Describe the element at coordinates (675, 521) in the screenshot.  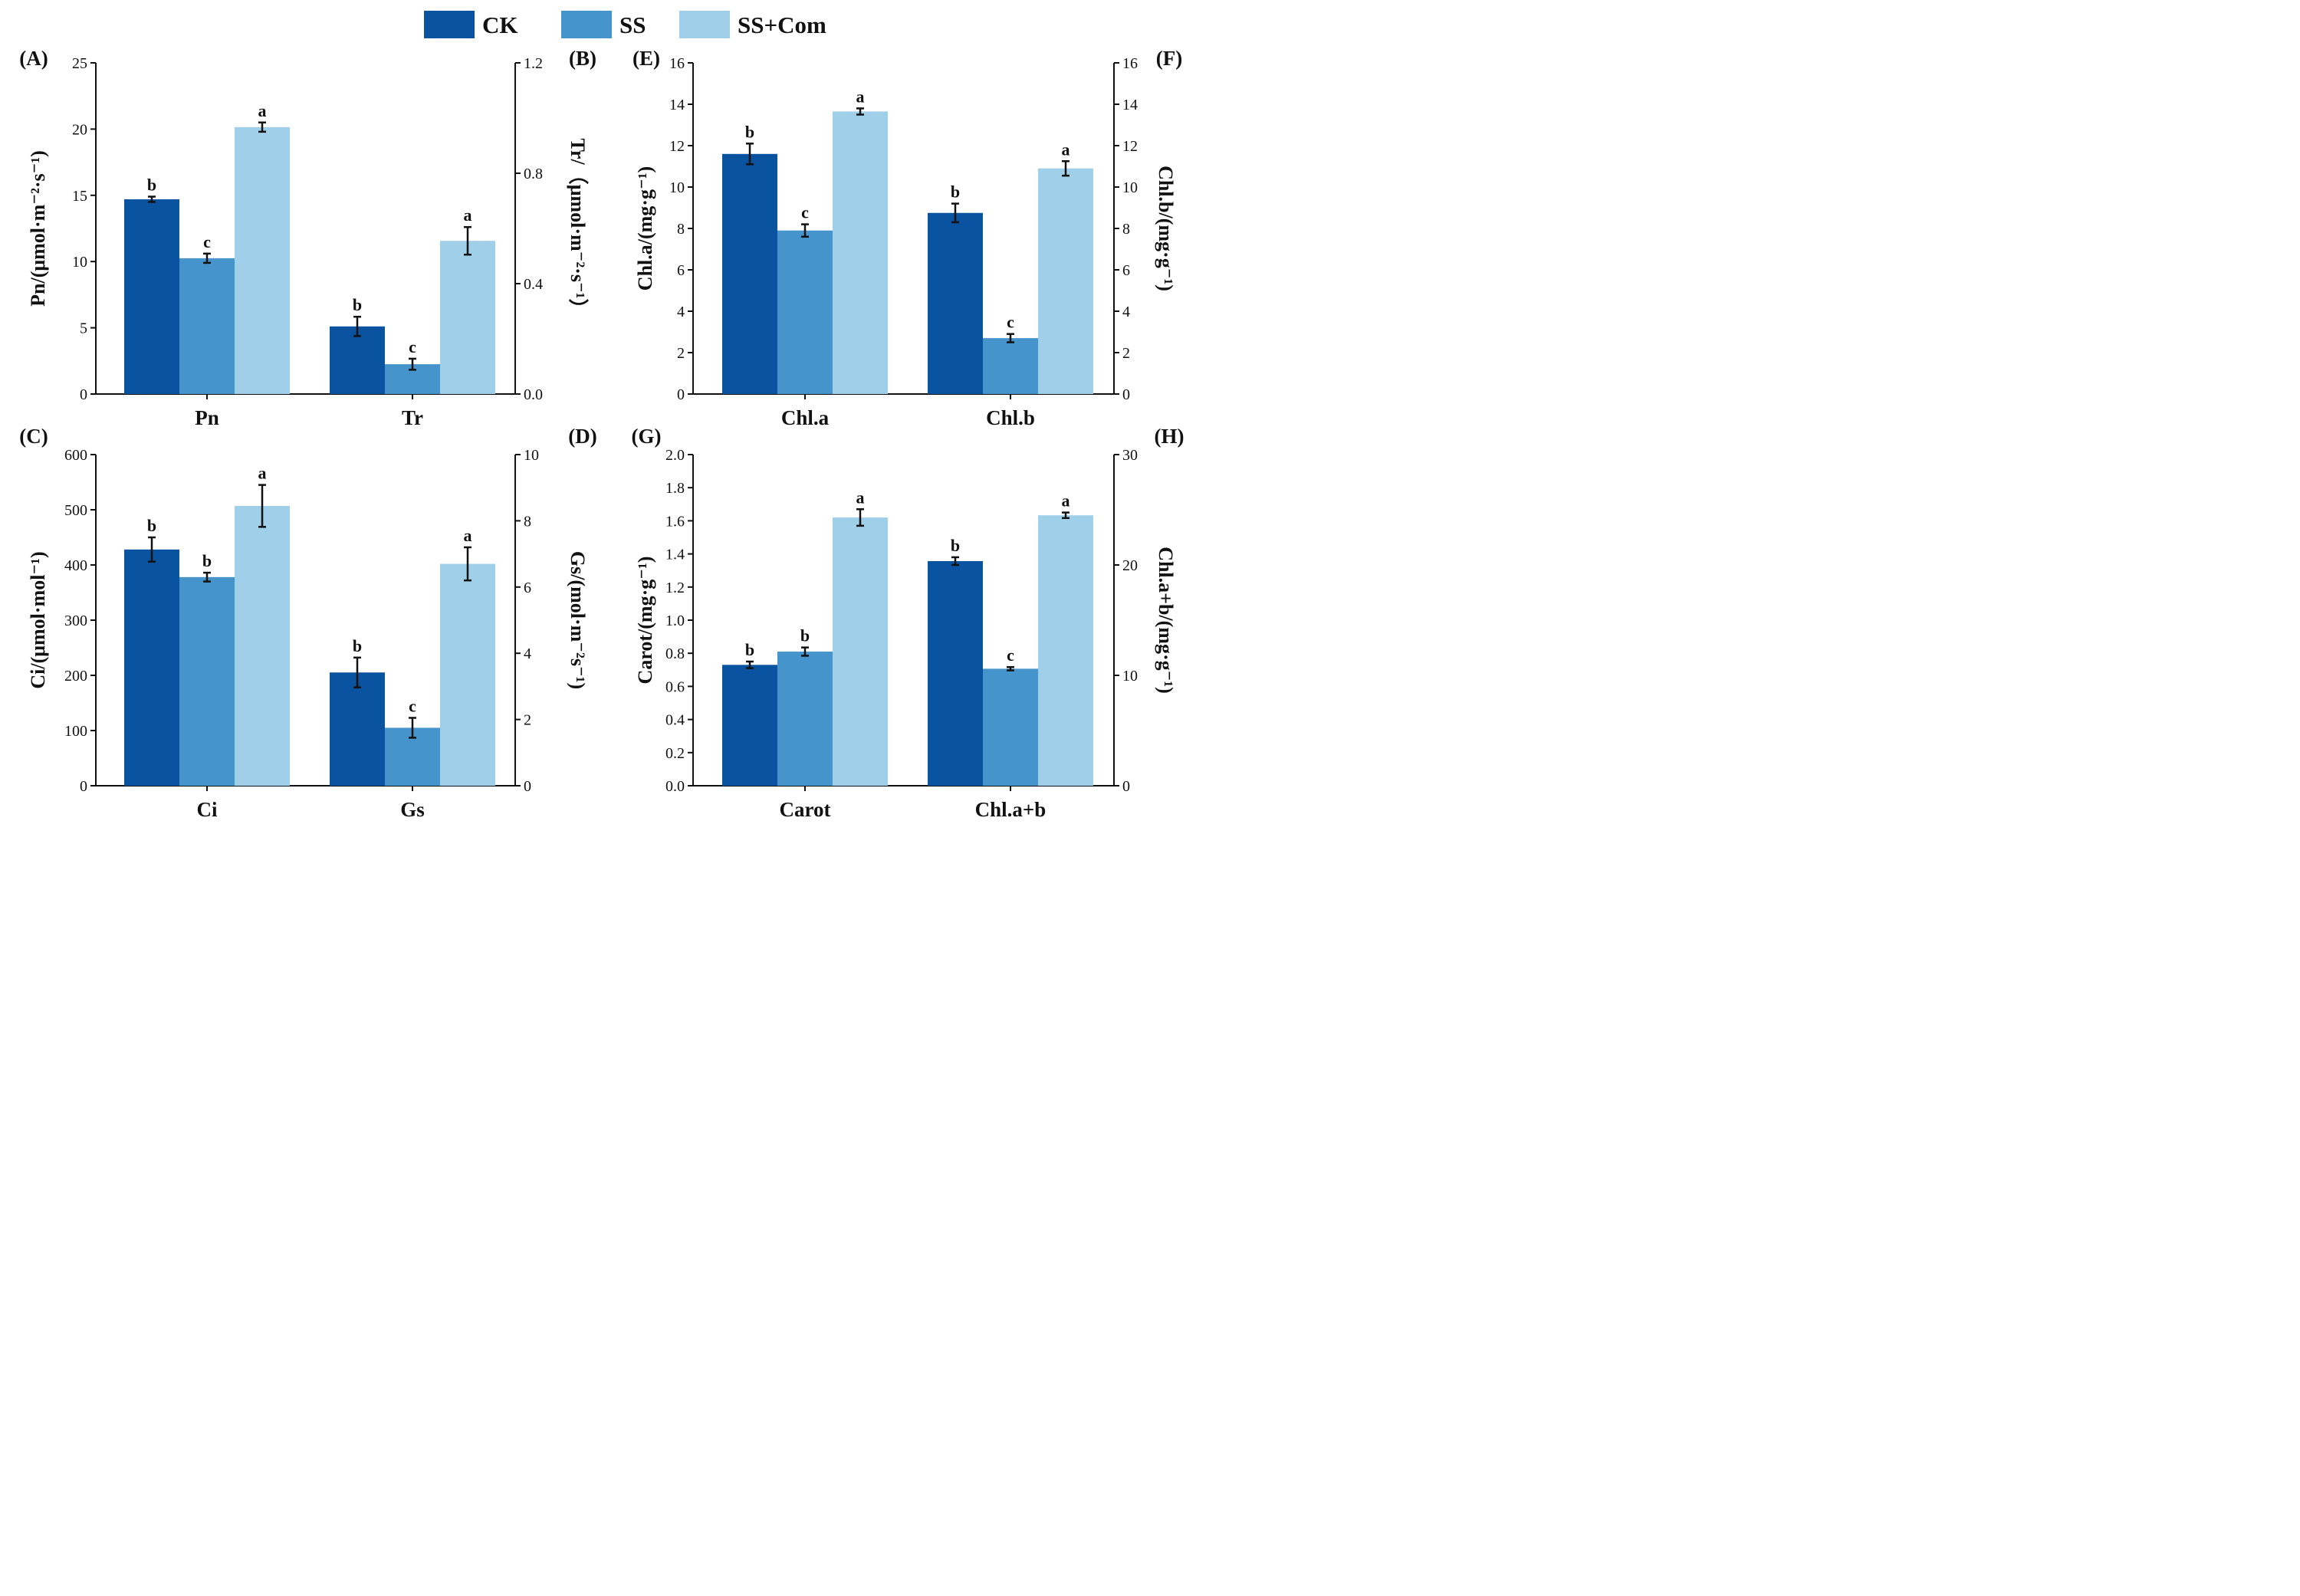
I see `left-tick-label: 1.6` at that location.